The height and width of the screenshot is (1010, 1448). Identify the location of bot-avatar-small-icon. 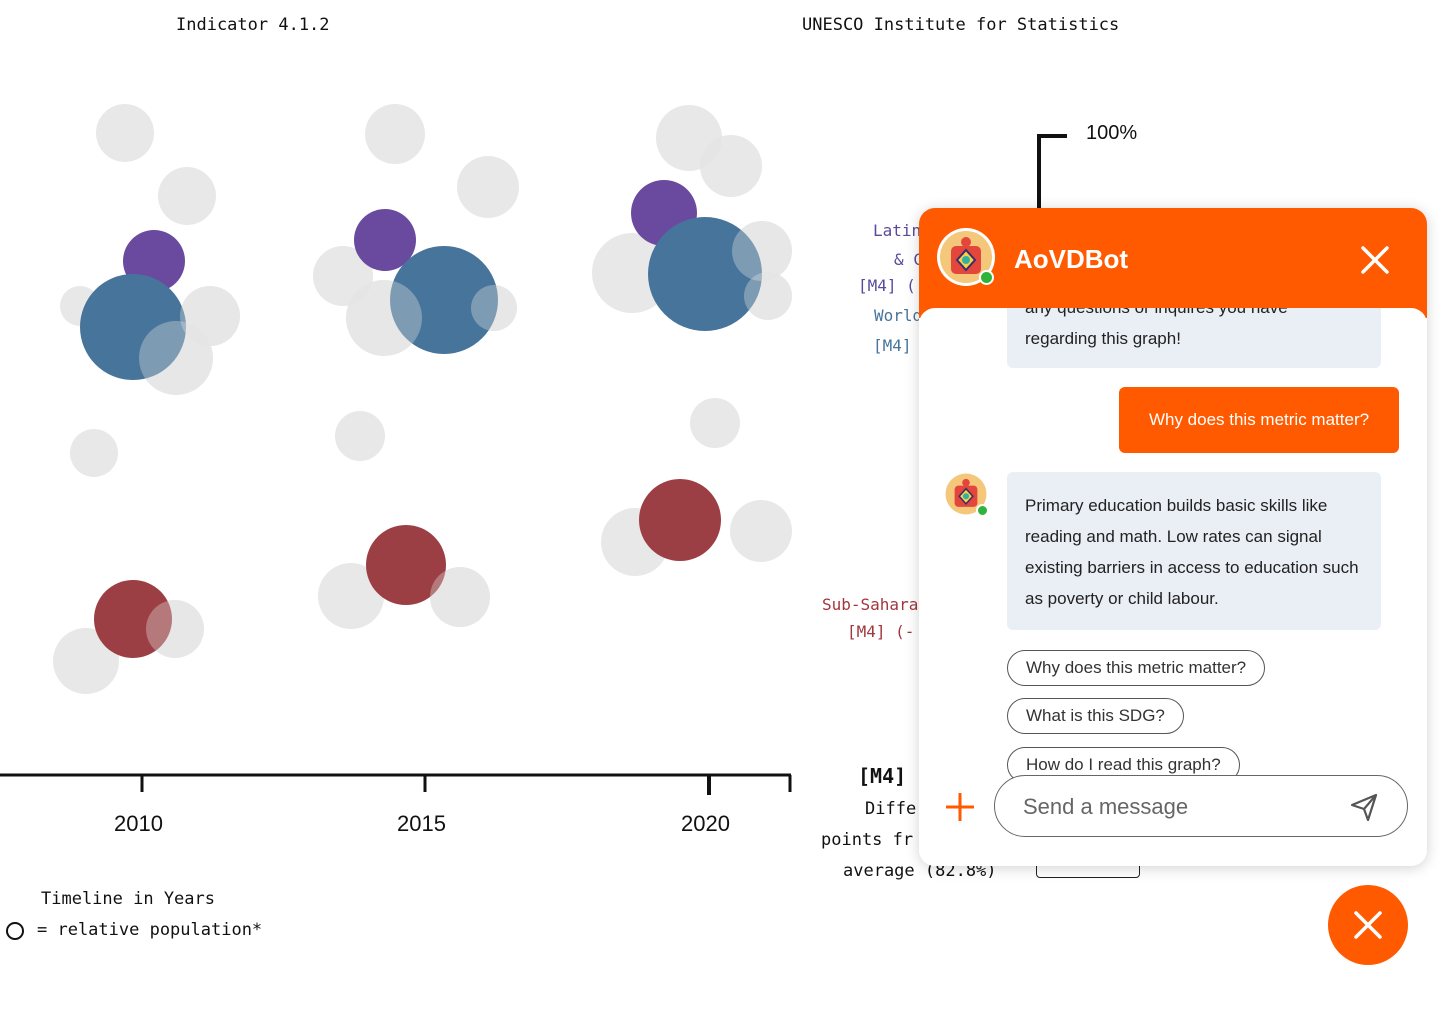
(966, 494).